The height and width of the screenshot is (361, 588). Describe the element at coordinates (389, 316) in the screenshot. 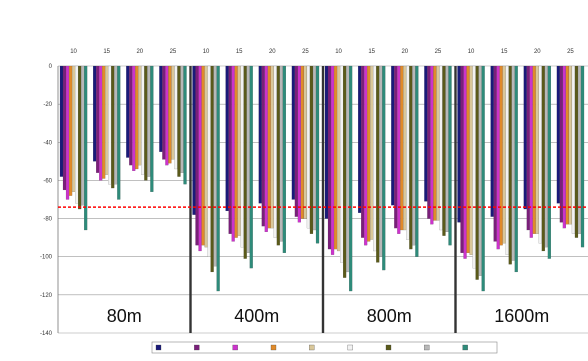

I see `group-label: 800m` at that location.